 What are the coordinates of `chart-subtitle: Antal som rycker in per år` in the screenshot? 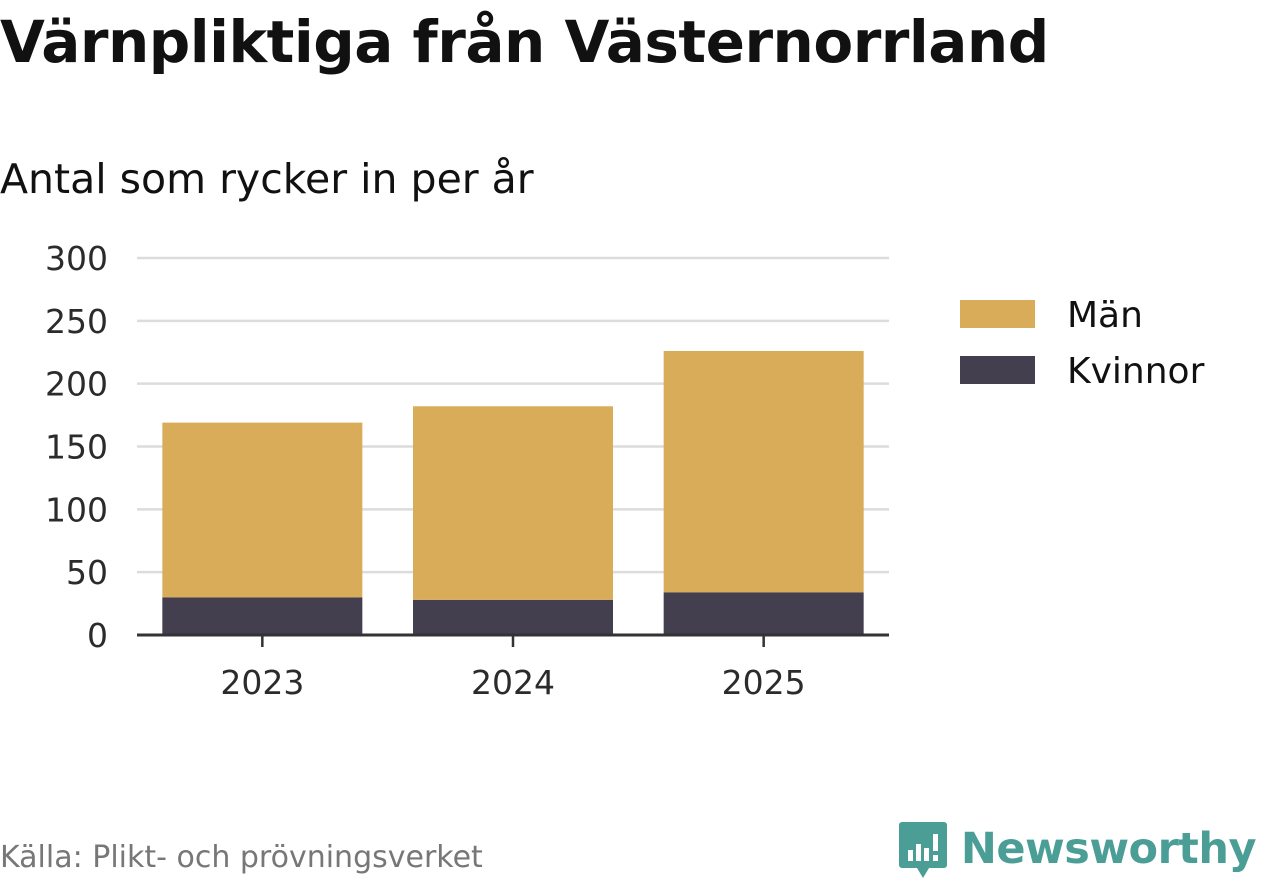 It's located at (267, 179).